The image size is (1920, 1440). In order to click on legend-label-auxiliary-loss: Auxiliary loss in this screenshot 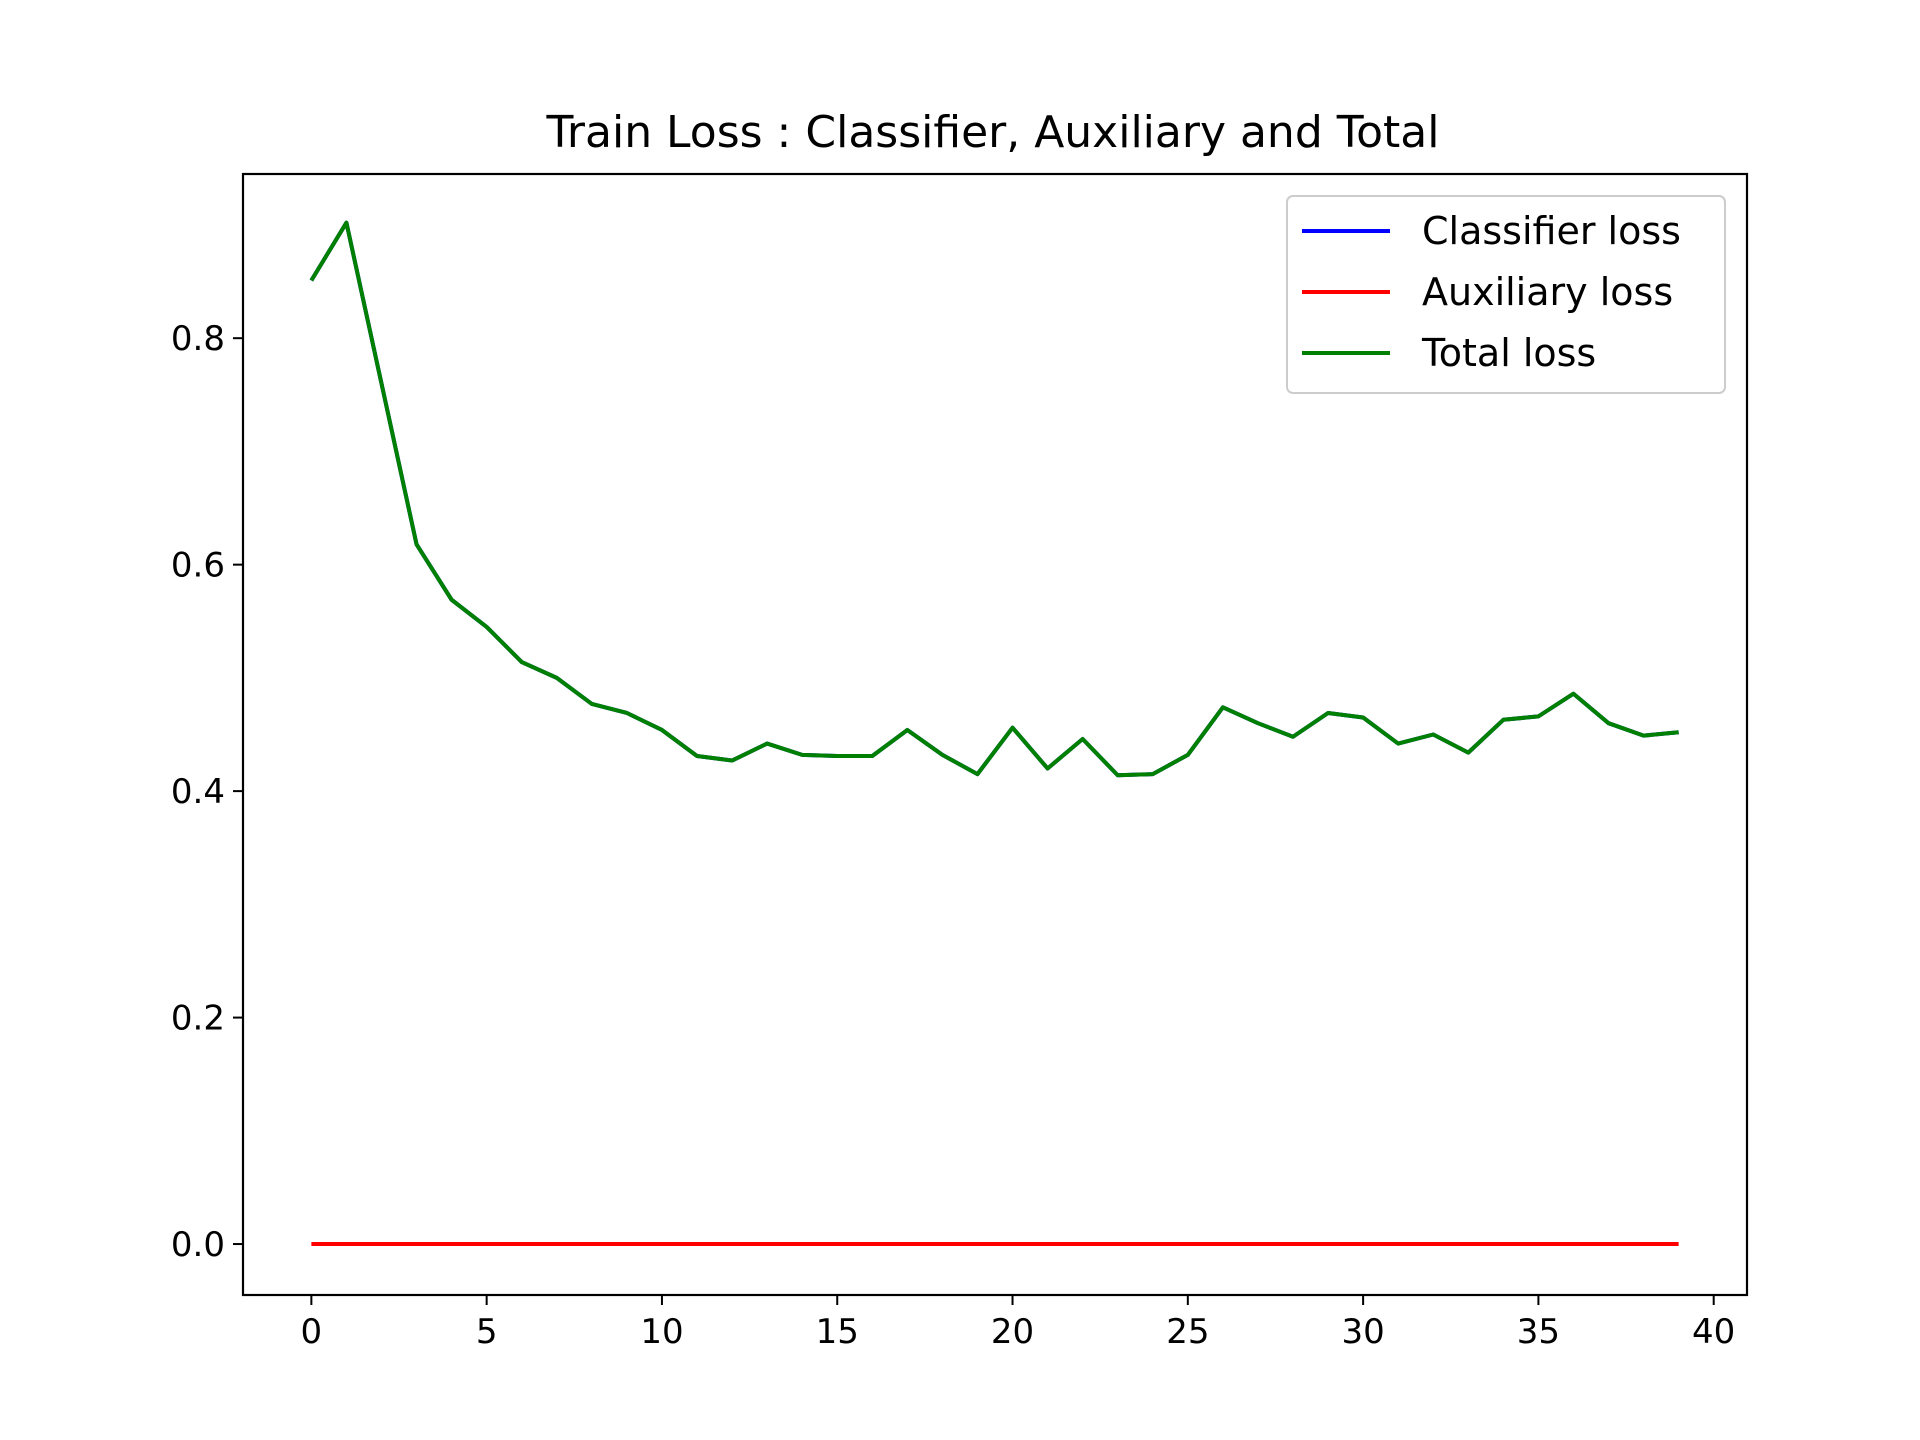, I will do `click(1547, 292)`.